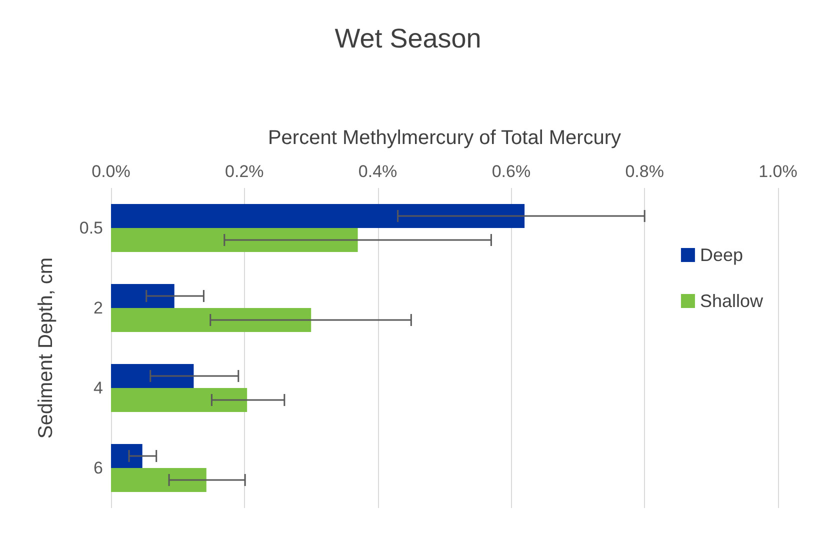 Image resolution: width=817 pixels, height=558 pixels. Describe the element at coordinates (721, 255) in the screenshot. I see `legend-label: Deep` at that location.